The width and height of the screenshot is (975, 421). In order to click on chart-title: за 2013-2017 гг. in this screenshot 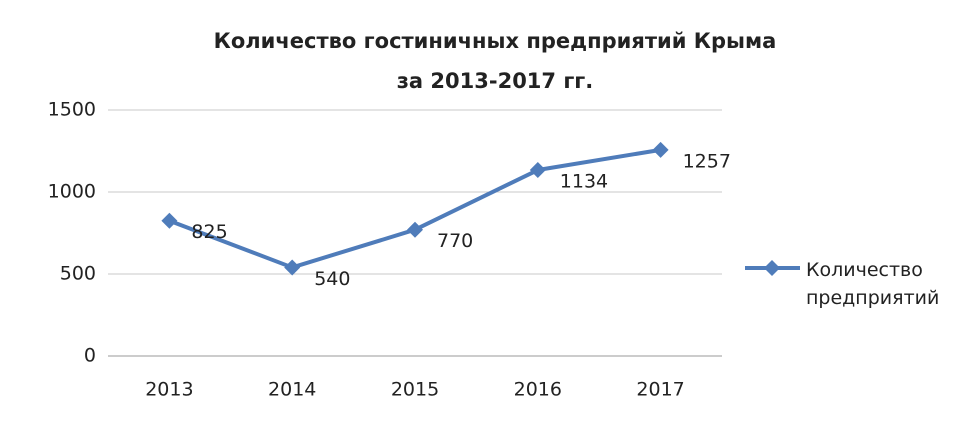, I will do `click(495, 81)`.